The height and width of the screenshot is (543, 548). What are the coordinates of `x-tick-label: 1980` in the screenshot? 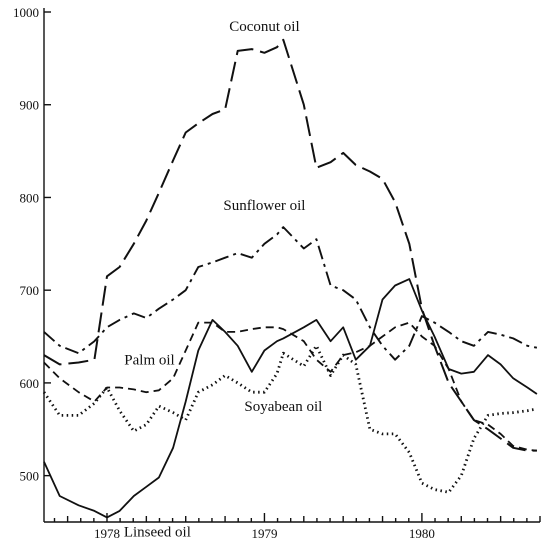 It's located at (422, 533).